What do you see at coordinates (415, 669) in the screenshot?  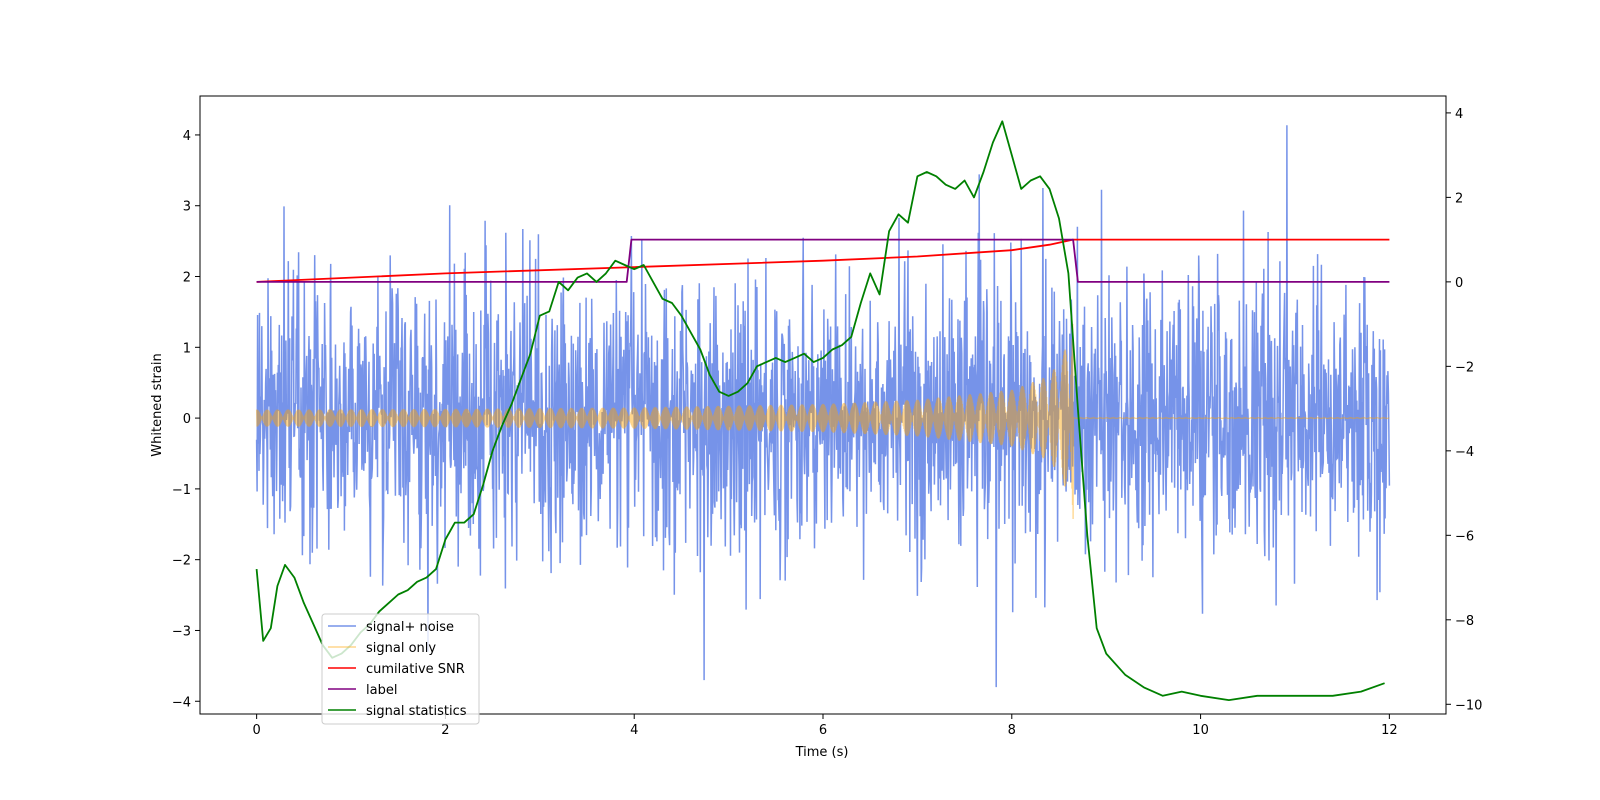 I see `legend-label-cumilative-snr: cumilative SNR` at bounding box center [415, 669].